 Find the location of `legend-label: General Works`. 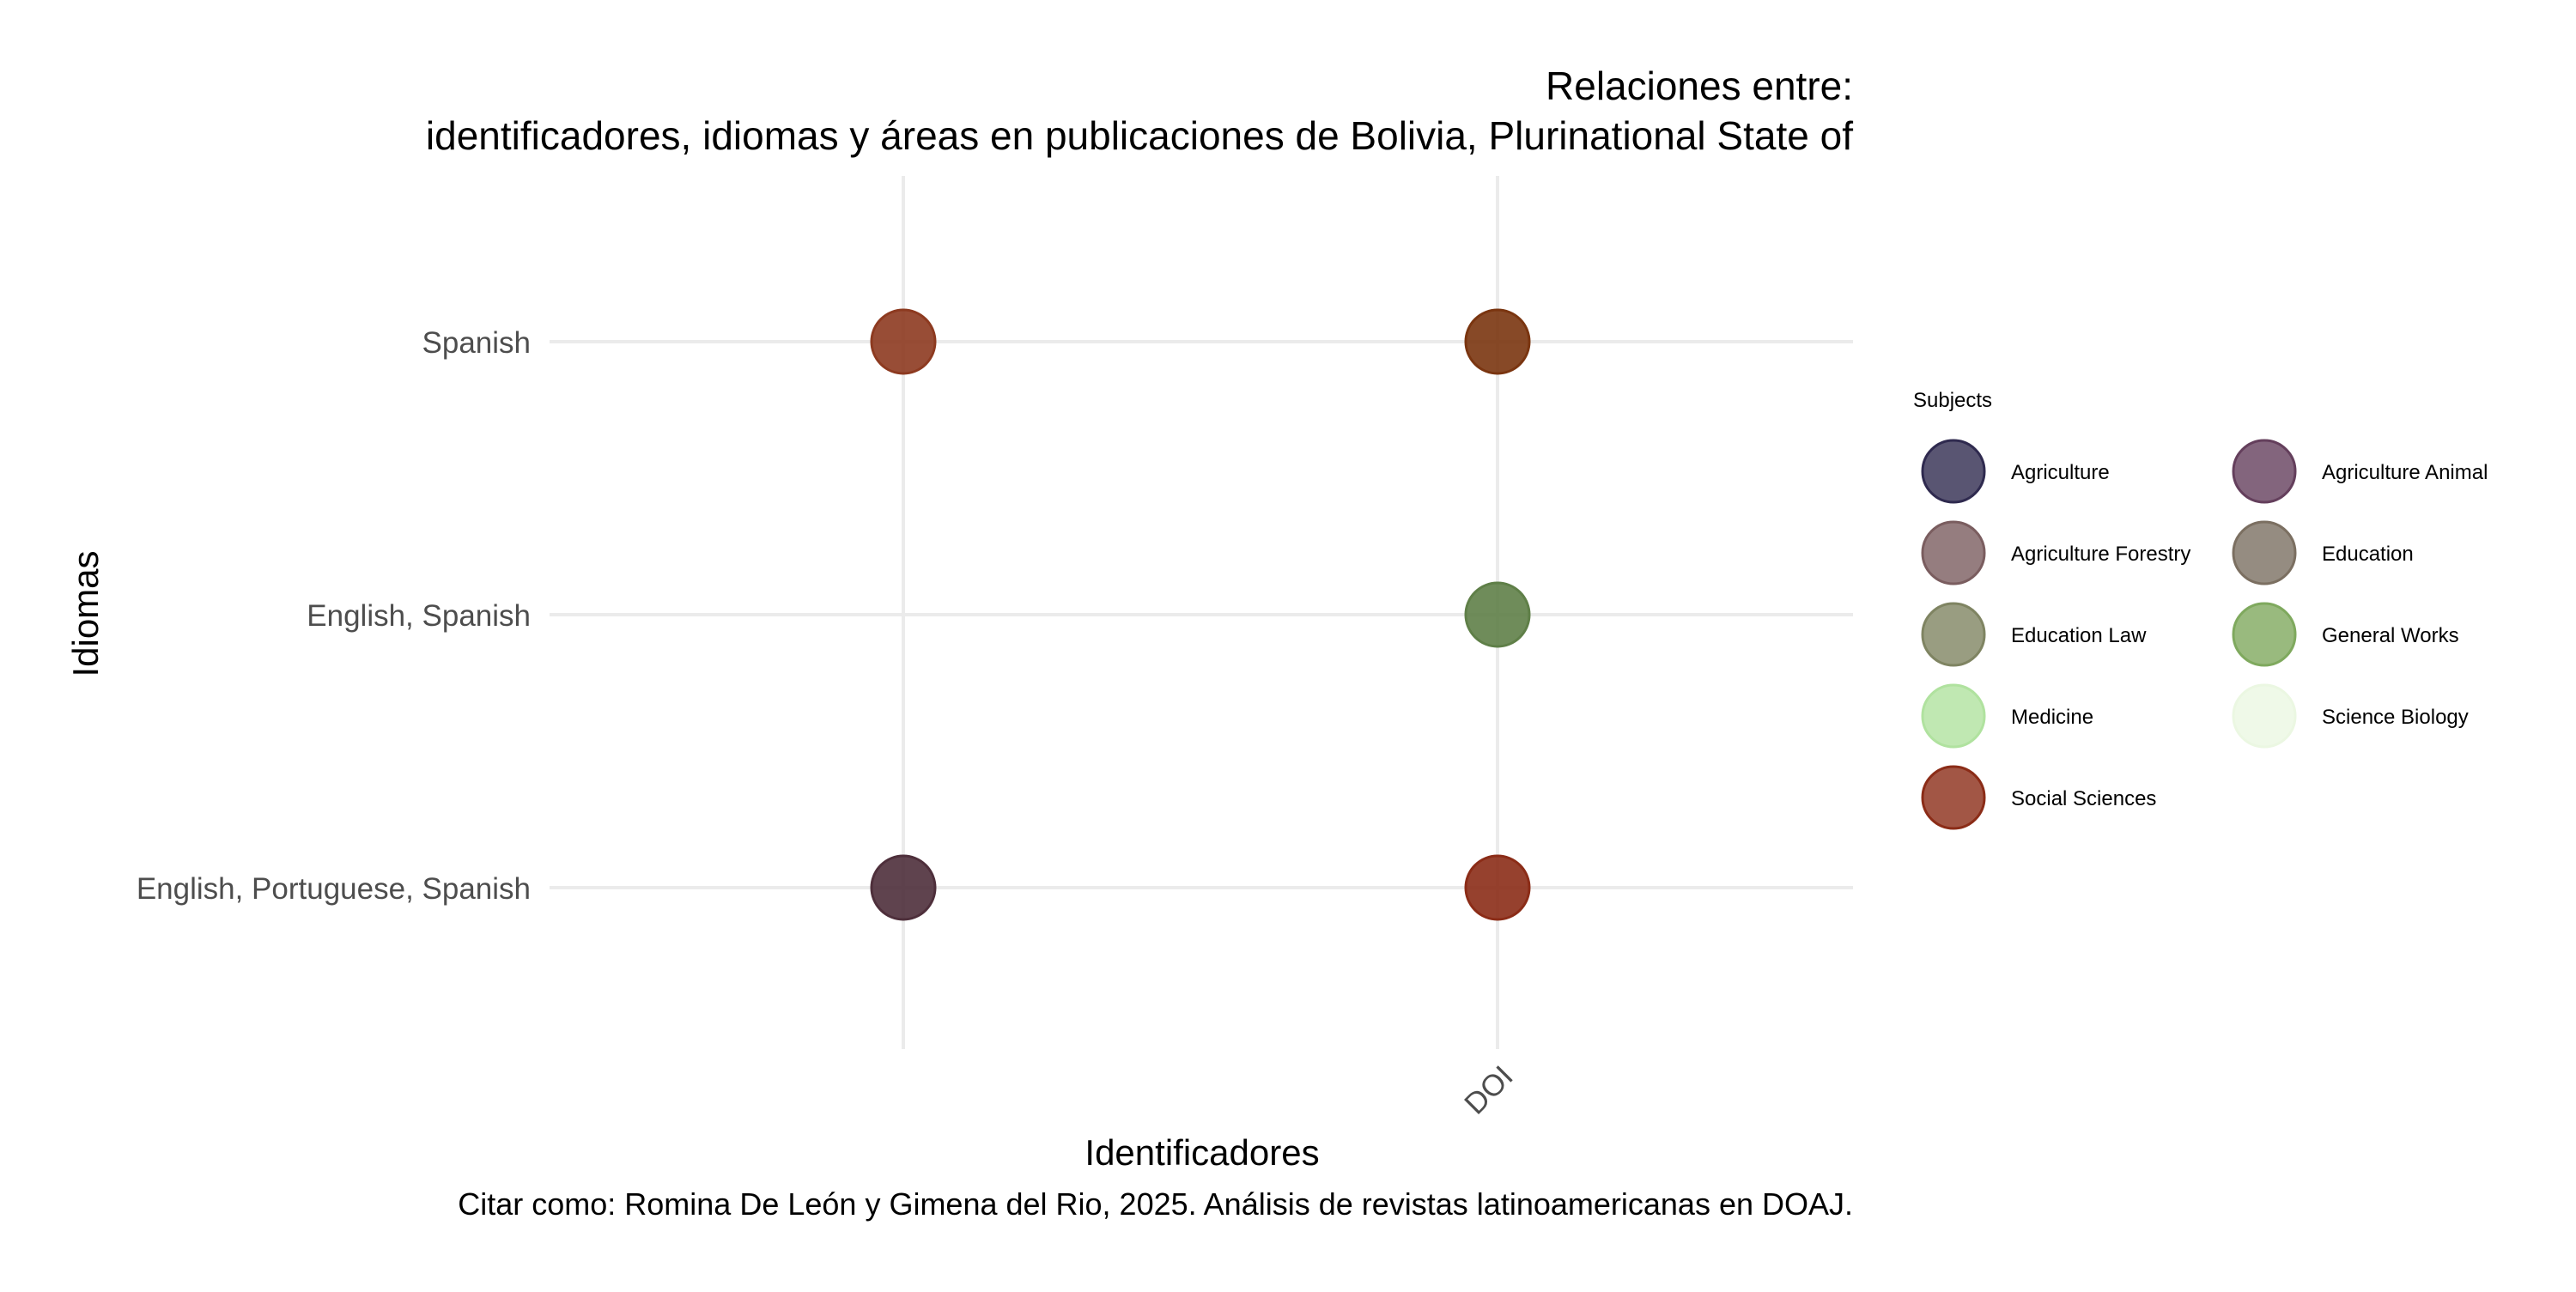

legend-label: General Works is located at coordinates (2390, 635).